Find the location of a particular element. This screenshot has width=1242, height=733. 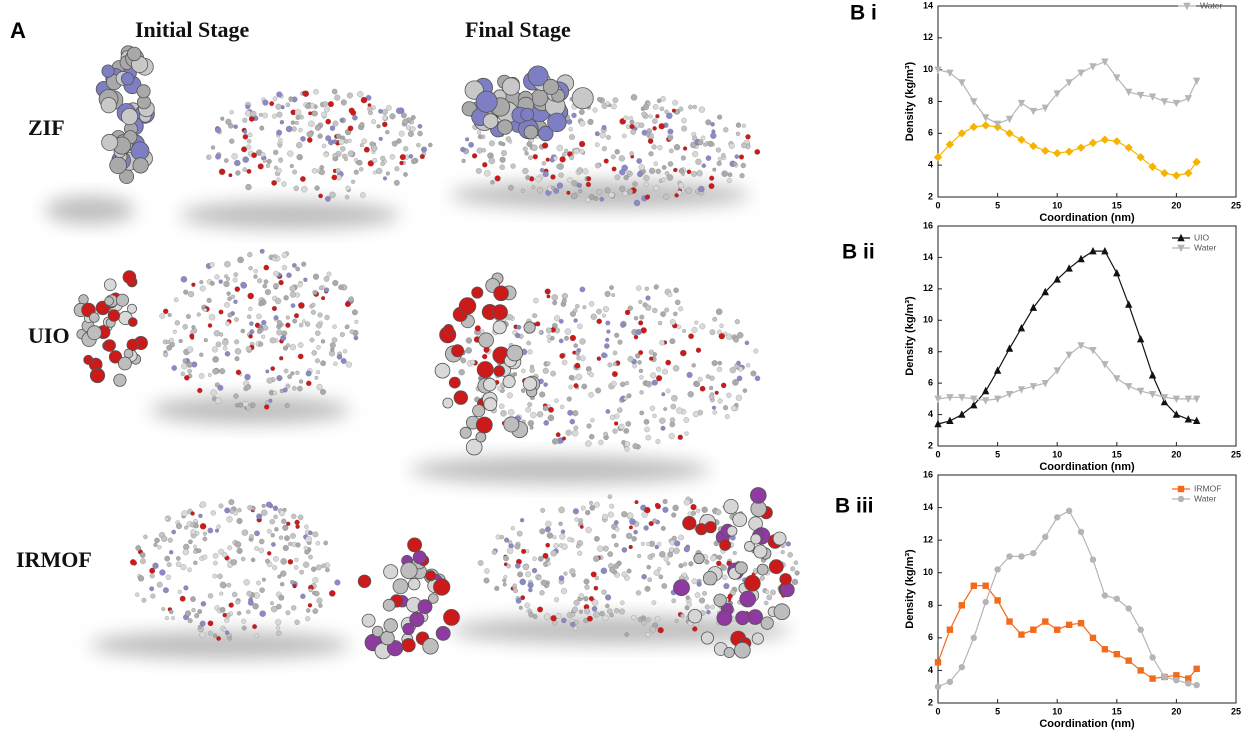

shadow is located at coordinates (90, 210).